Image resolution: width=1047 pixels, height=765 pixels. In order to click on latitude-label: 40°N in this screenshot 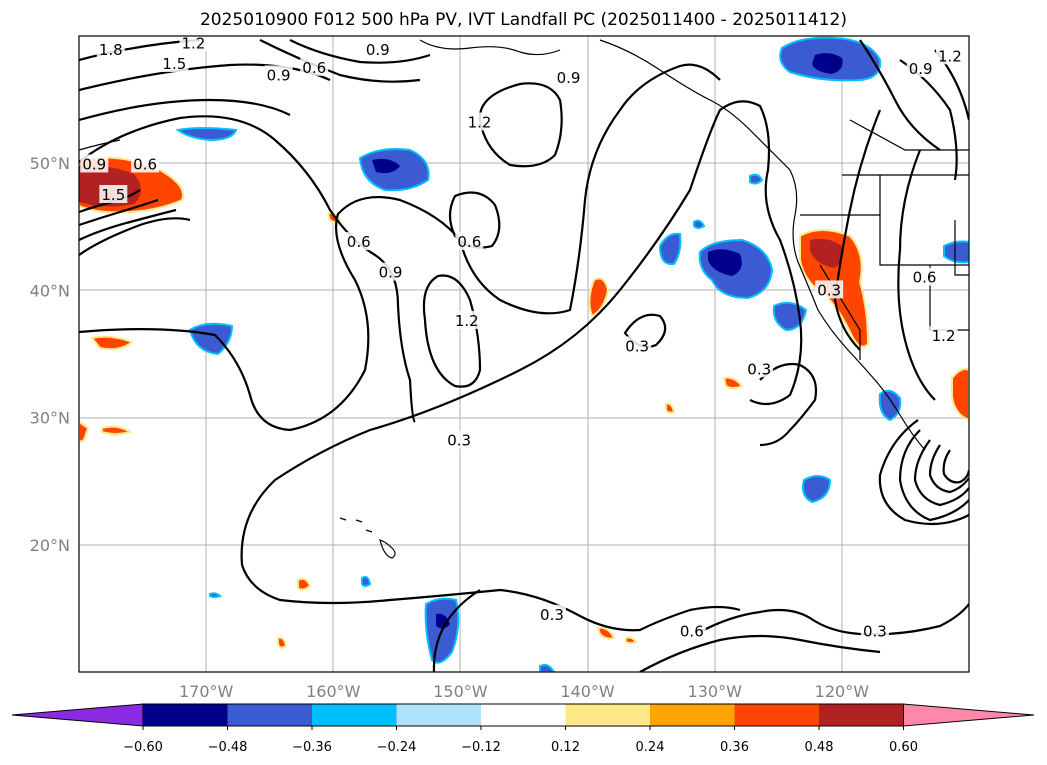, I will do `click(50, 290)`.